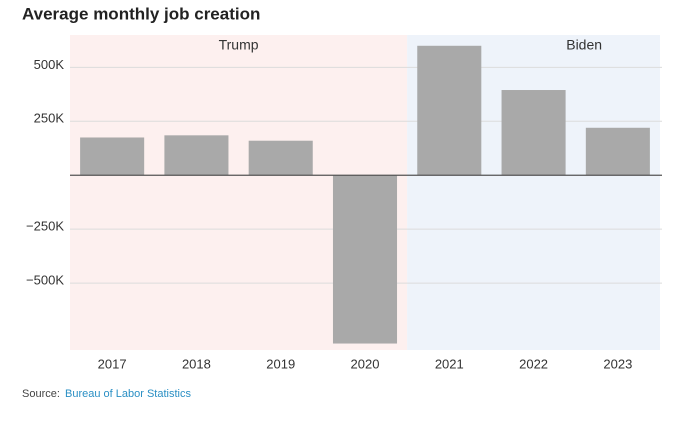 This screenshot has height=440, width=685. Describe the element at coordinates (141, 13) in the screenshot. I see `chart-title: Average monthly job creation` at that location.